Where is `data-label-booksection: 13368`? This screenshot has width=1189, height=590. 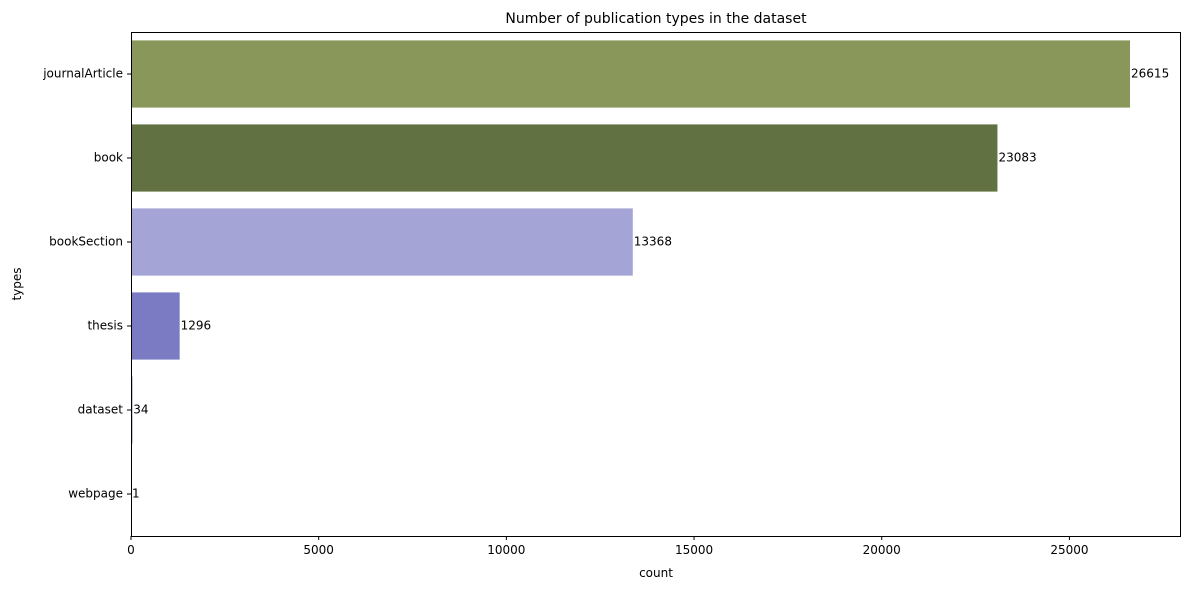
data-label-booksection: 13368 is located at coordinates (653, 242).